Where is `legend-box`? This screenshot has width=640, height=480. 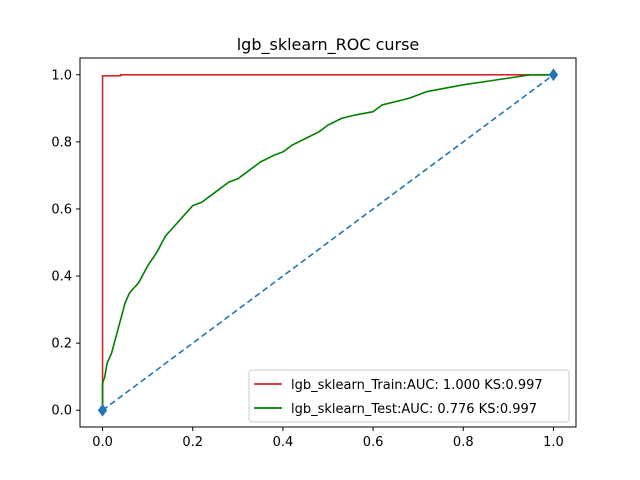
legend-box is located at coordinates (409, 396).